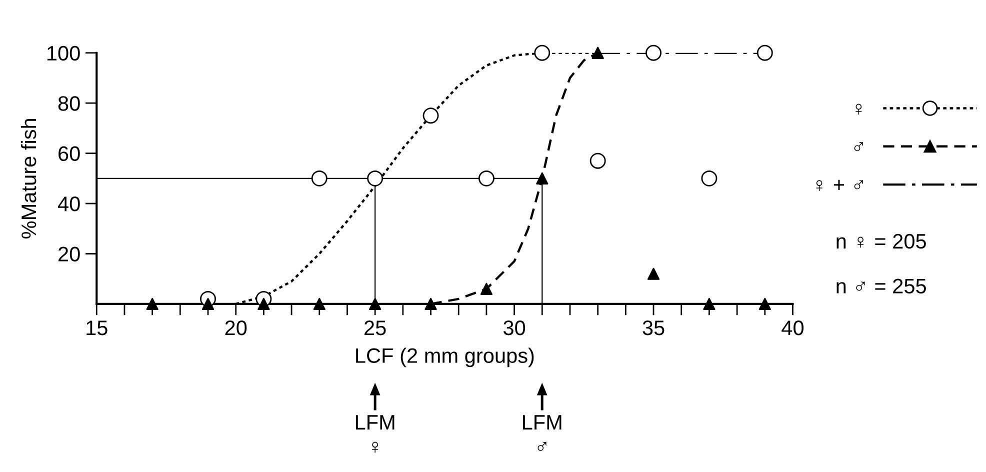 The height and width of the screenshot is (472, 986). Describe the element at coordinates (375, 434) in the screenshot. I see `text: LFM ♀` at that location.